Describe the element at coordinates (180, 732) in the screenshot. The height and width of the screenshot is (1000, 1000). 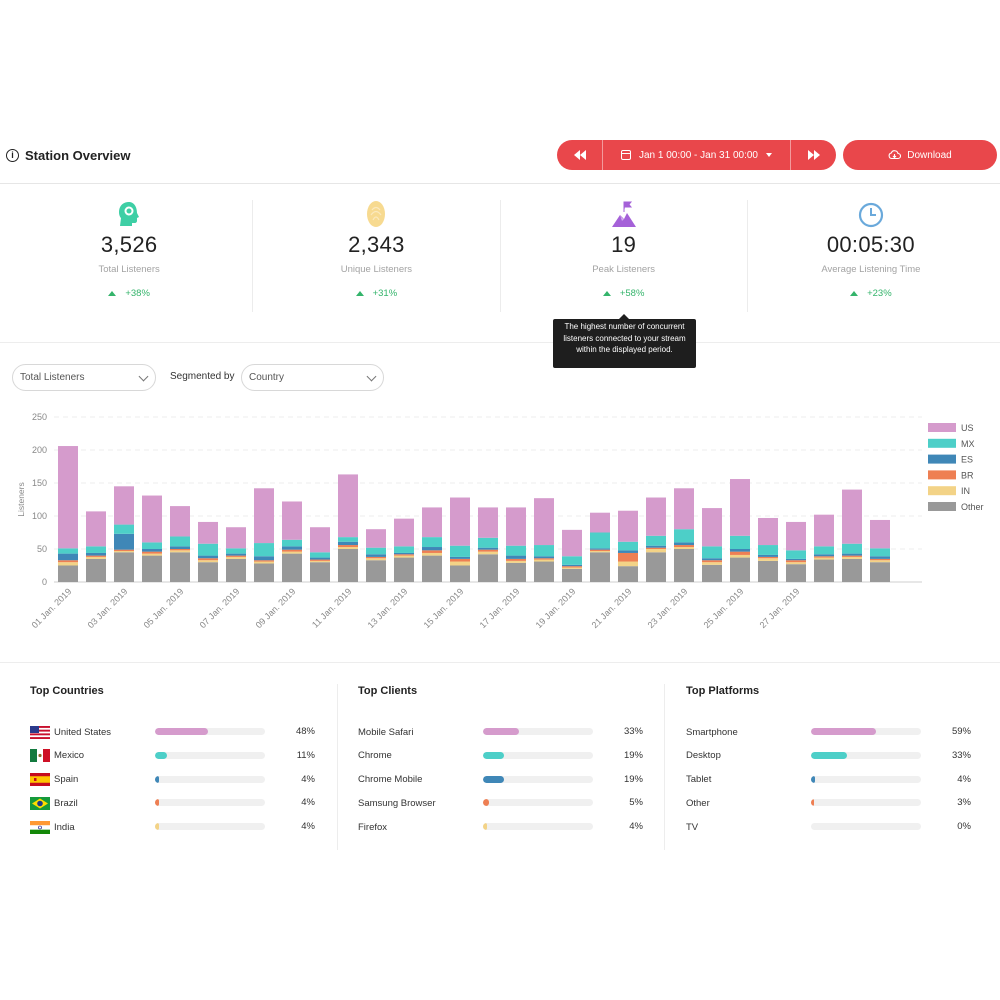
I see `list-item: United States 48%` at that location.